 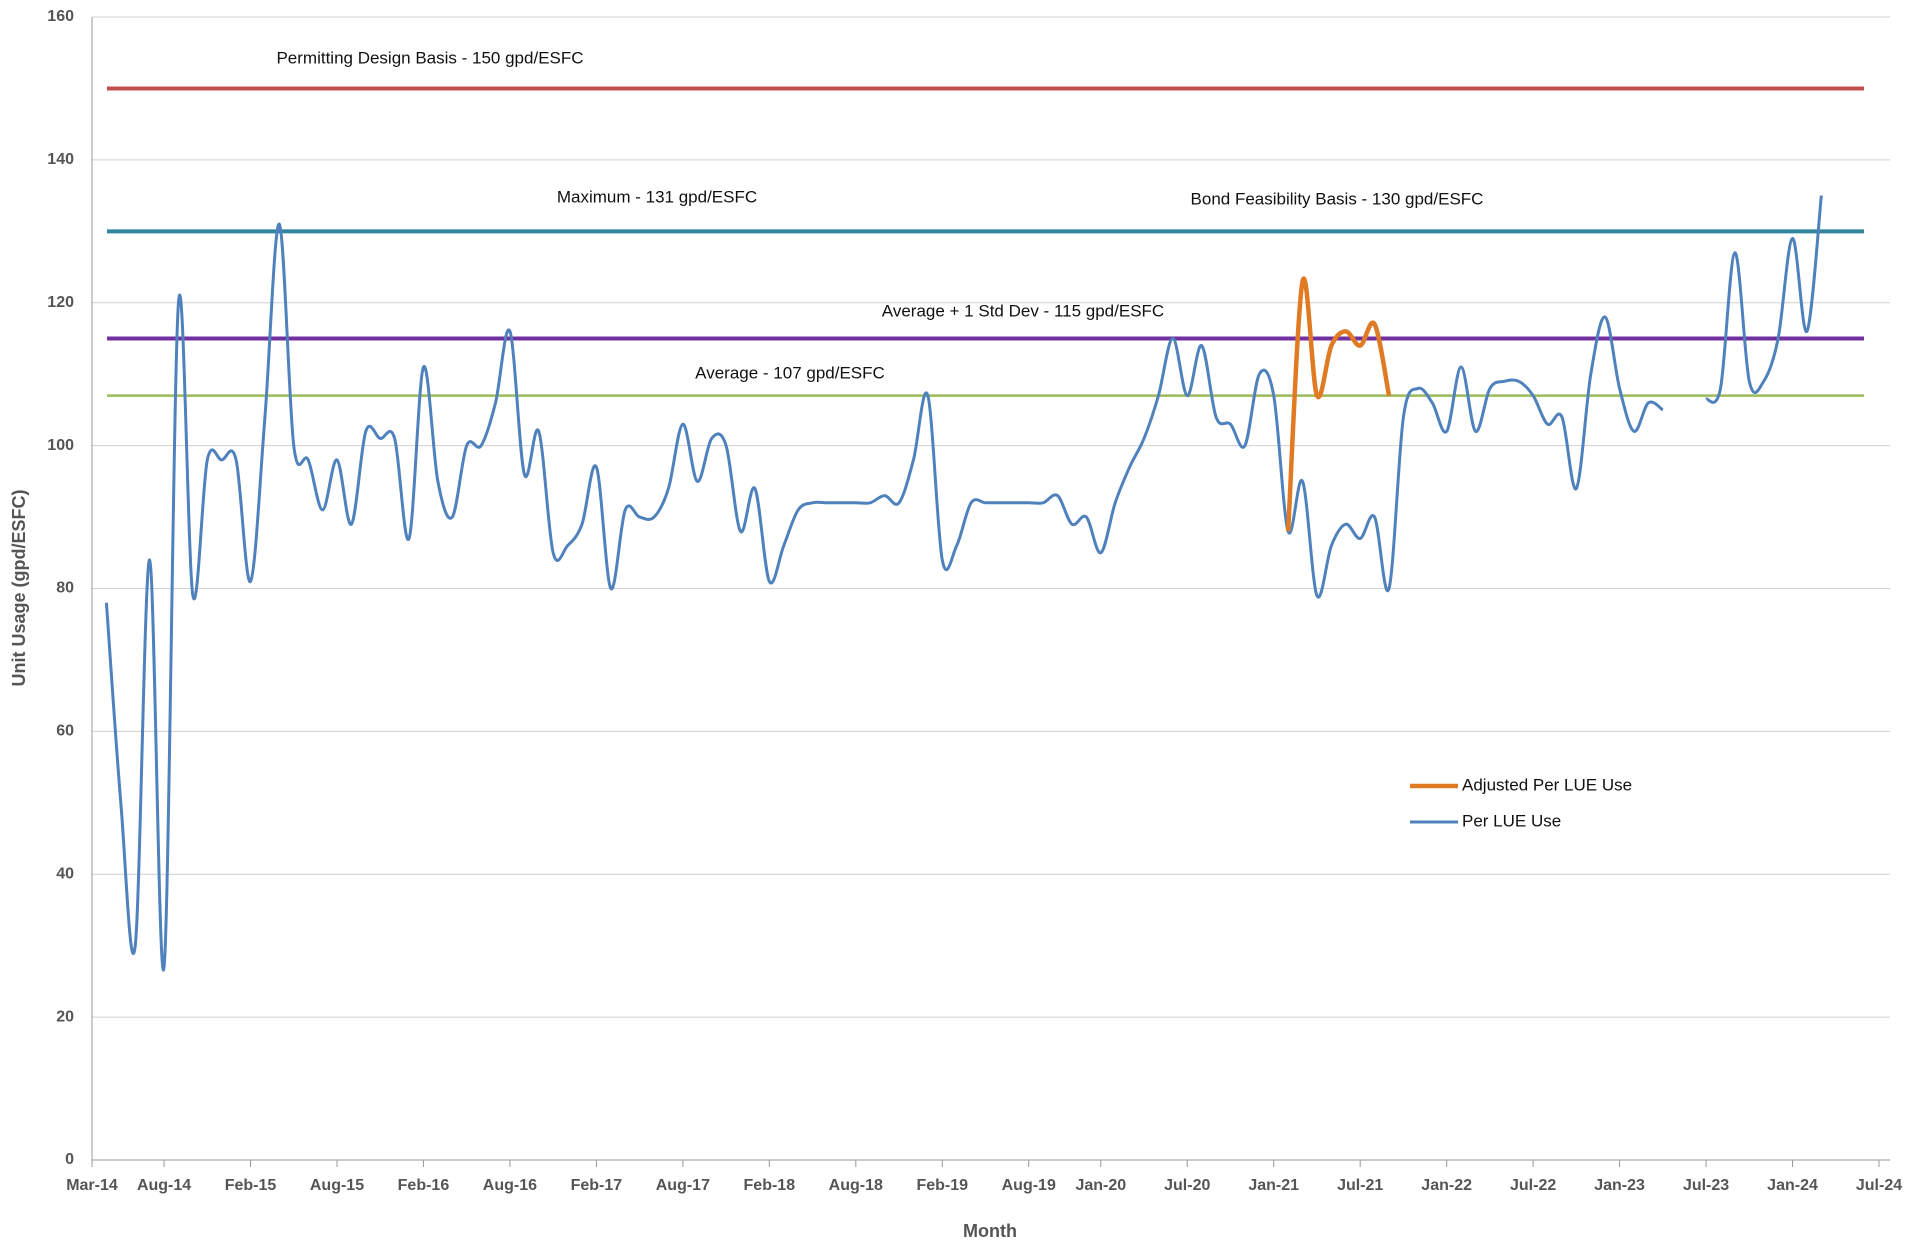 What do you see at coordinates (1619, 1185) in the screenshot?
I see `x-tick-label: Jan-23` at bounding box center [1619, 1185].